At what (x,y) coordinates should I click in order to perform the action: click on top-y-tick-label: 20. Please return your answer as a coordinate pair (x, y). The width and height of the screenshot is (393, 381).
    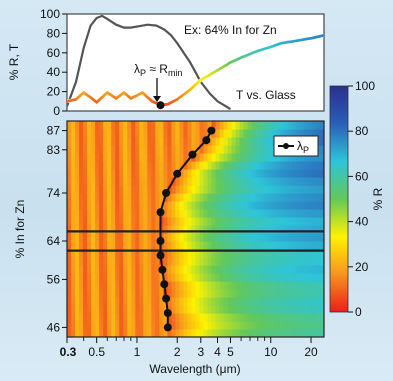
    Looking at the image, I should click on (54, 92).